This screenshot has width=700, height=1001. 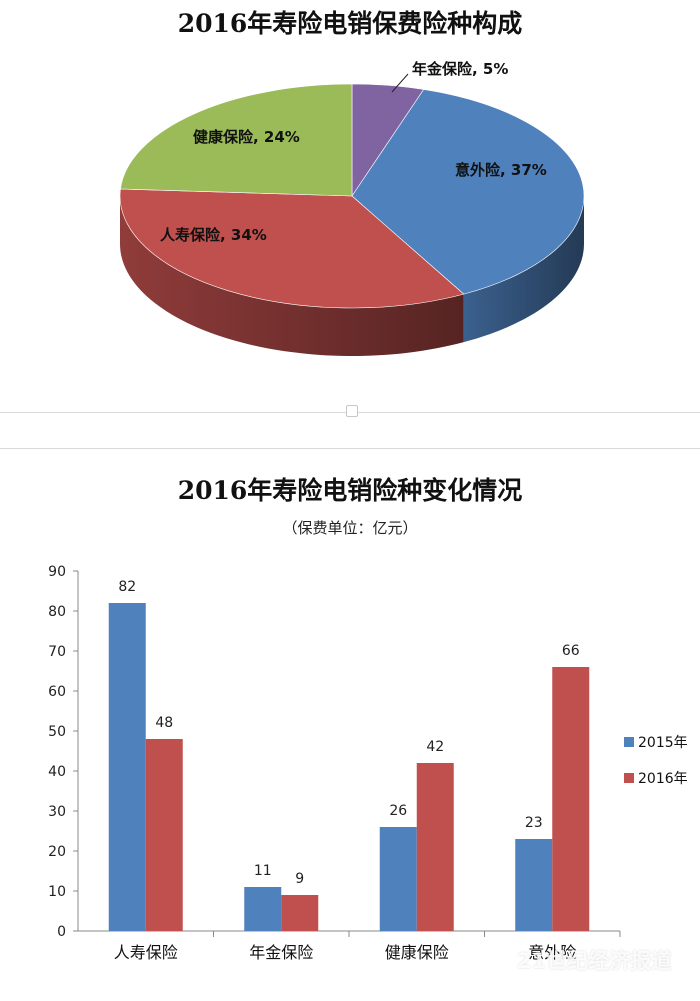 What do you see at coordinates (57, 772) in the screenshot?
I see `y-tick-label: 40` at bounding box center [57, 772].